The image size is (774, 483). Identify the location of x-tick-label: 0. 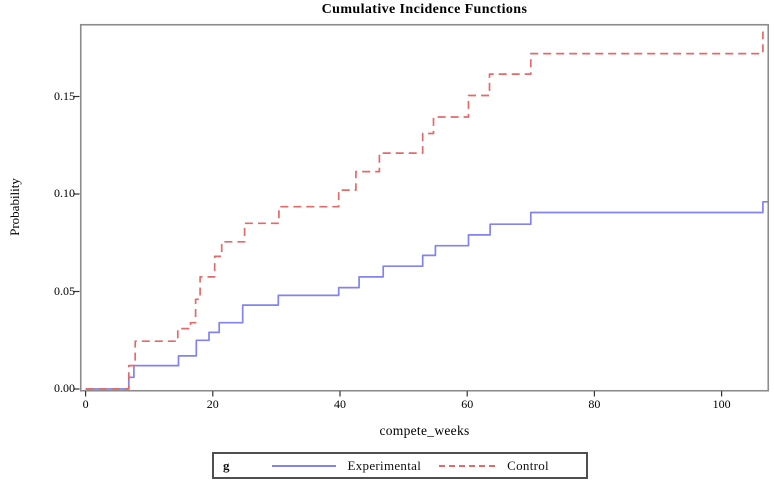
(85, 404).